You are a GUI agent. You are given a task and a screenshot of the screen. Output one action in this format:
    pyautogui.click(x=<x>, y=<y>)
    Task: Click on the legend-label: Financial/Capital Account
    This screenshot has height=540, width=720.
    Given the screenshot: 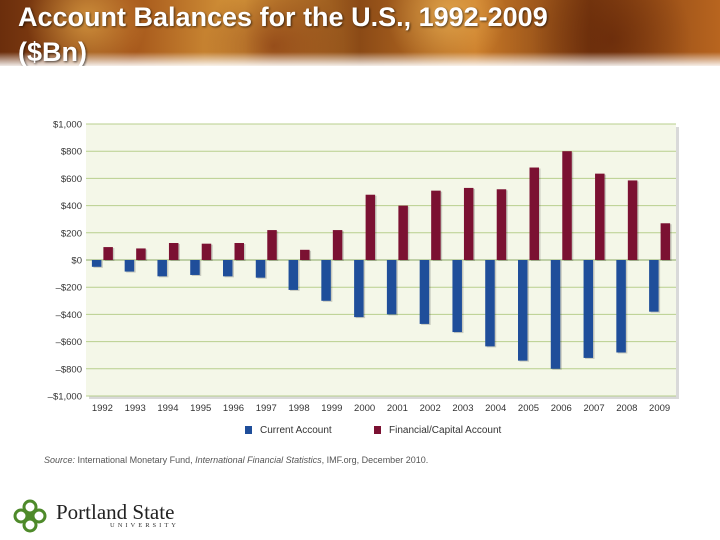 What is the action you would take?
    pyautogui.click(x=445, y=430)
    